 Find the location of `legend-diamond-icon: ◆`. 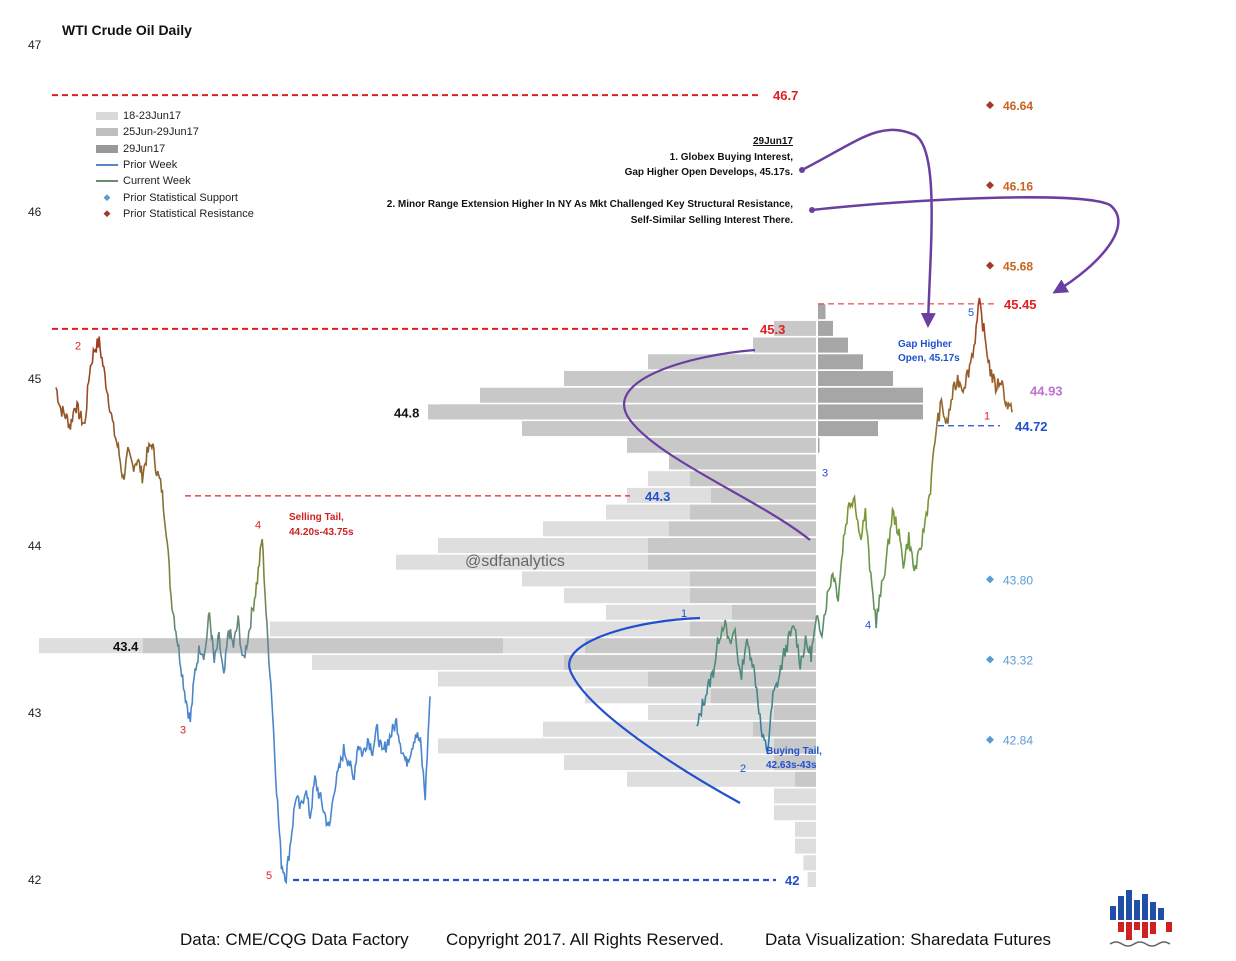

legend-diamond-icon: ◆ is located at coordinates (107, 197).